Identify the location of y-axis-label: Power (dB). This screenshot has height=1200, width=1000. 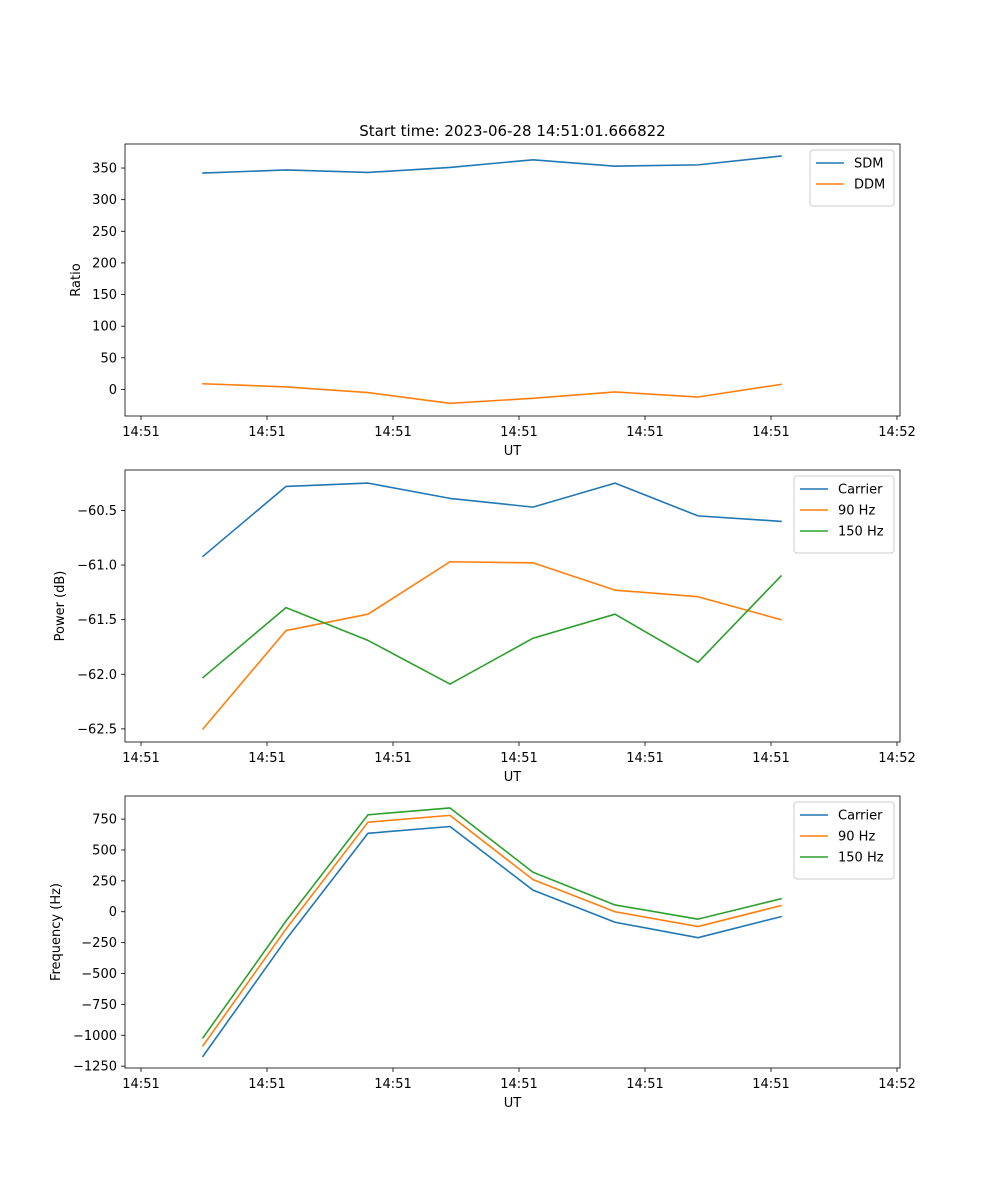
(60, 606).